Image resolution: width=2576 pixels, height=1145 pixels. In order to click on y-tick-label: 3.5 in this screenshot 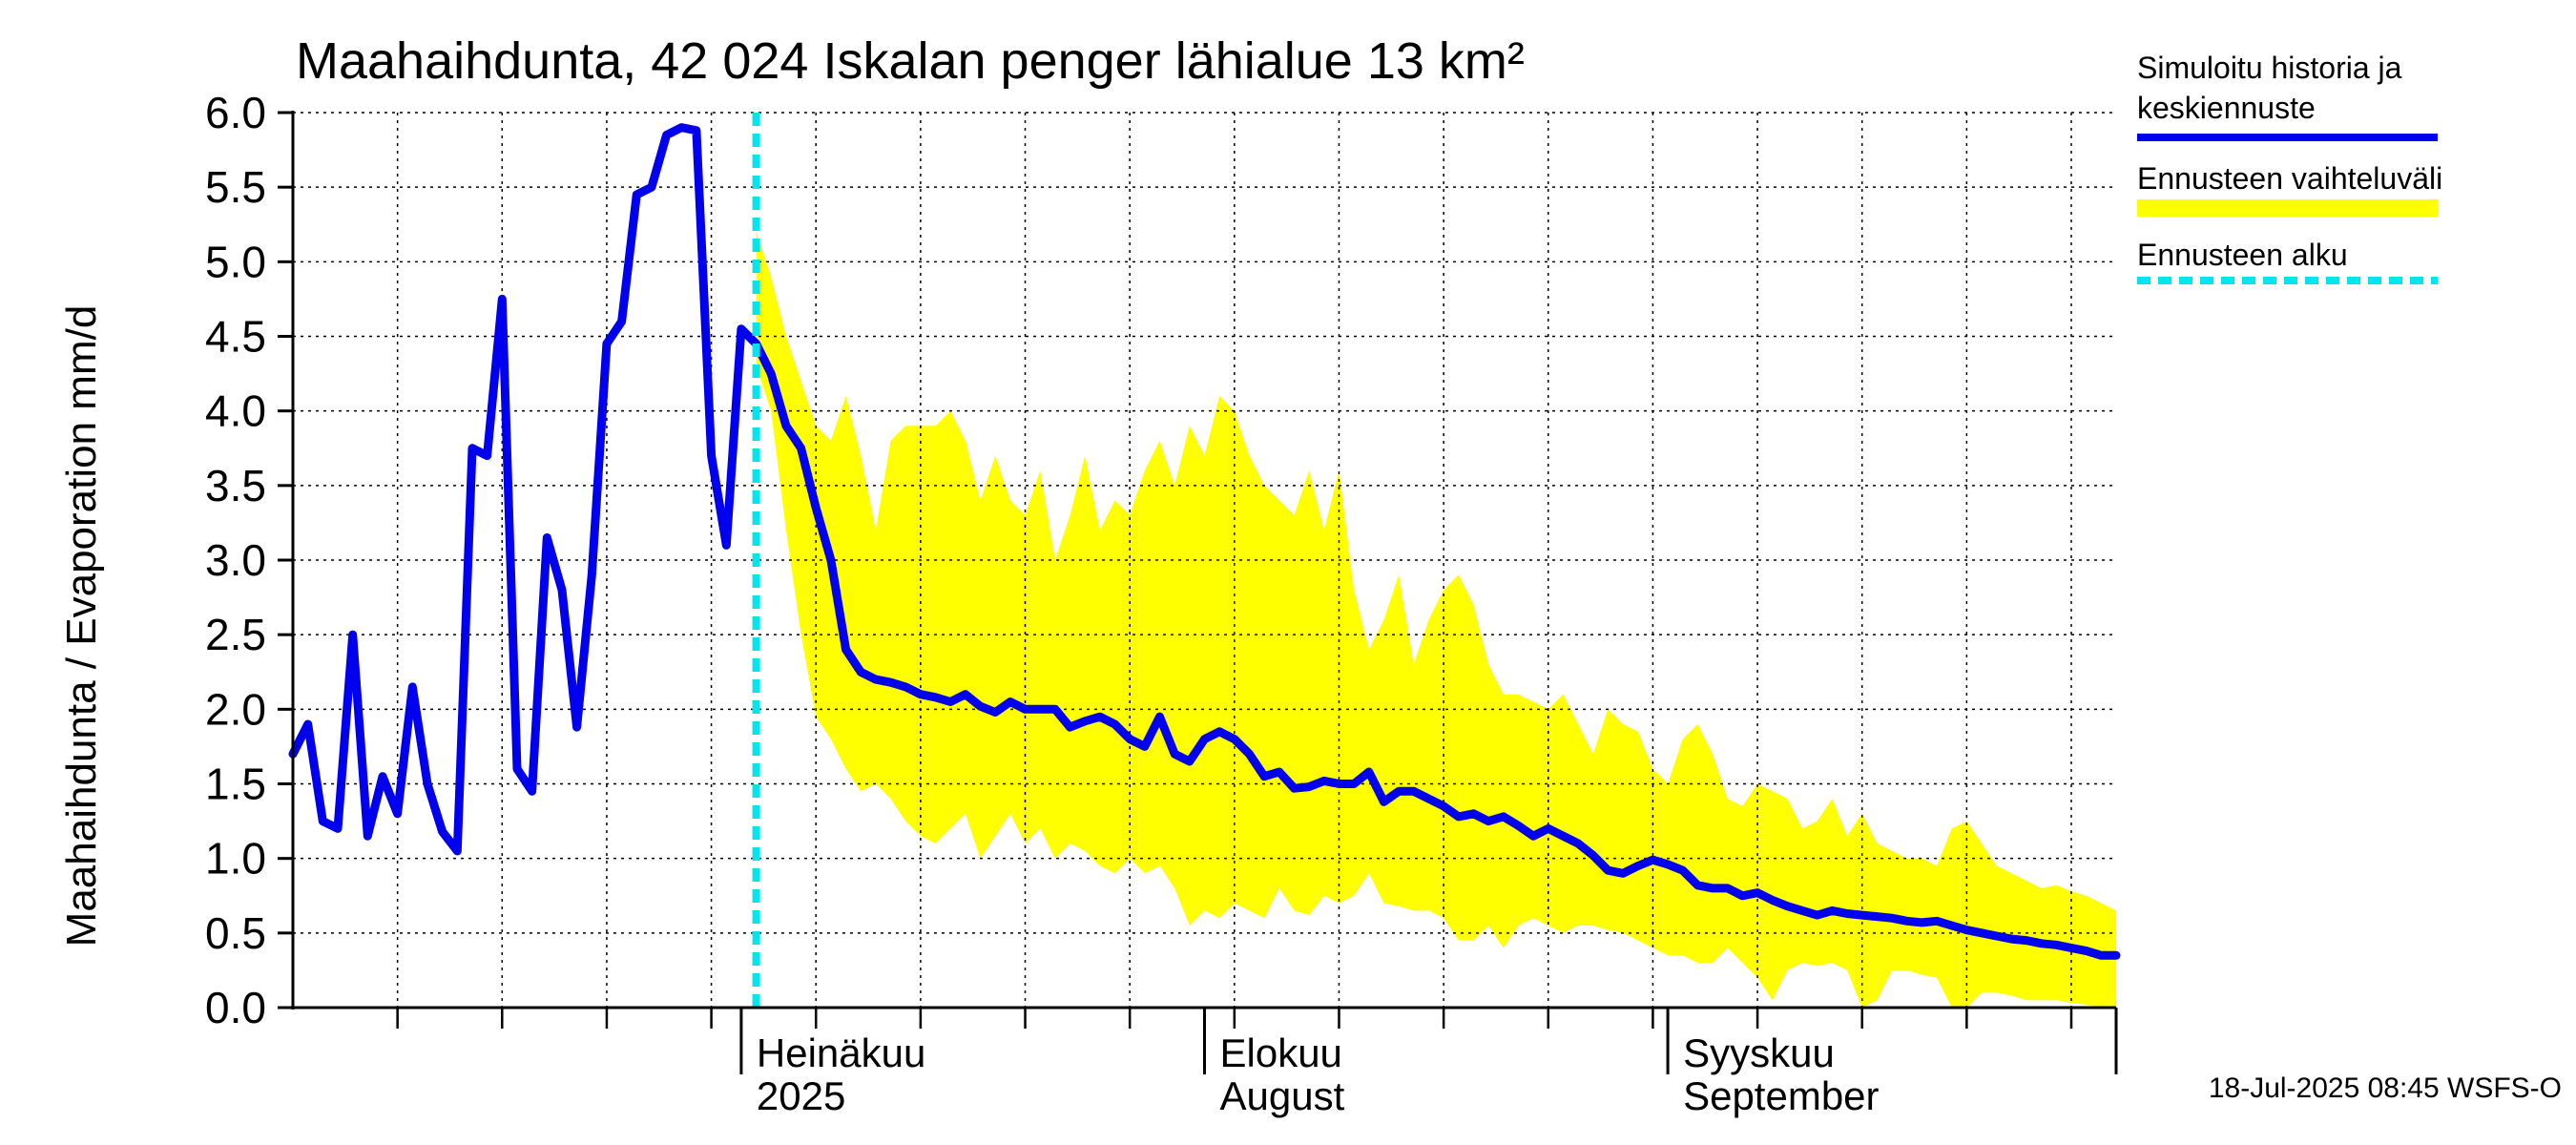, I will do `click(235, 485)`.